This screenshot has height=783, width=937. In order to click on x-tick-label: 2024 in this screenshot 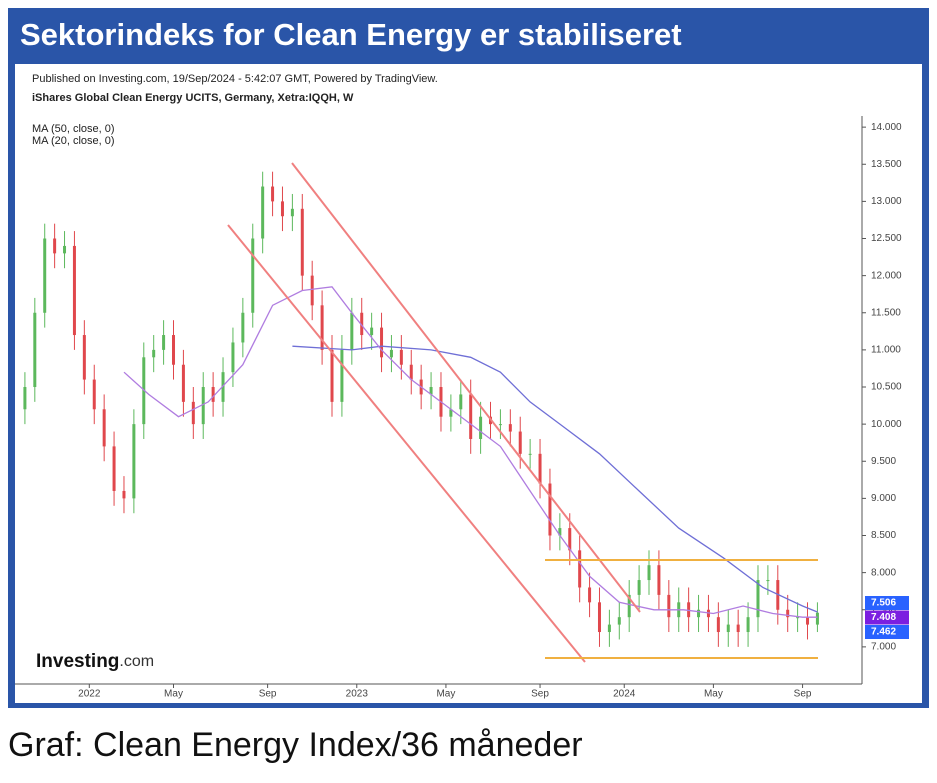, I will do `click(624, 694)`.